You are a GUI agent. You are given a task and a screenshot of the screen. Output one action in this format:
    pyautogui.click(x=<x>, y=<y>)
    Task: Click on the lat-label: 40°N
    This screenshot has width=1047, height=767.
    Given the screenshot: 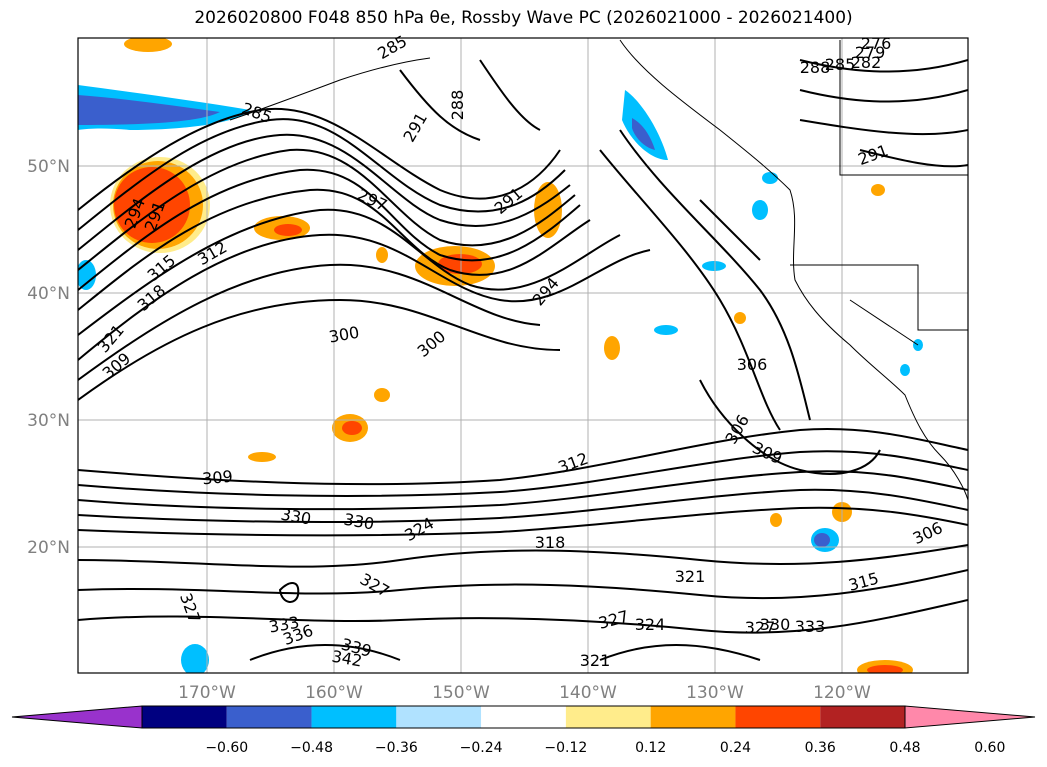 What is the action you would take?
    pyautogui.click(x=48, y=294)
    